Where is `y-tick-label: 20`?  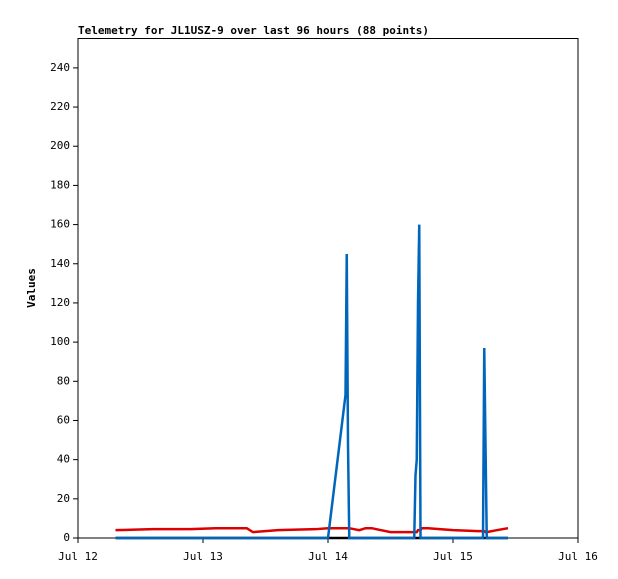 y-tick-label: 20 is located at coordinates (63, 498).